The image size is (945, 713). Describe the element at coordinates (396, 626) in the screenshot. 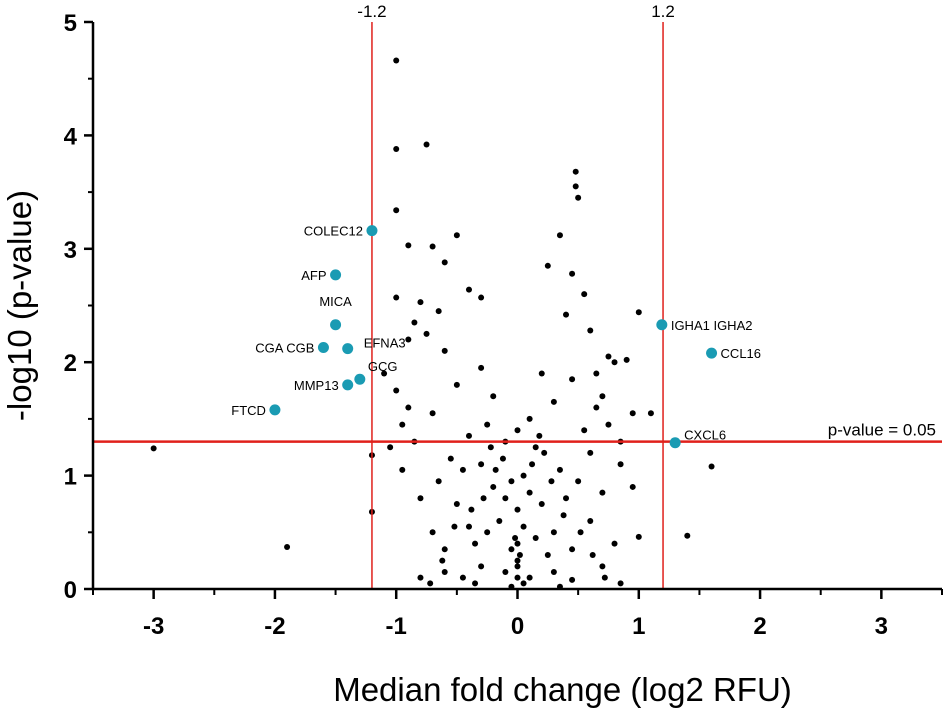

I see `x-tick-label: -1` at that location.